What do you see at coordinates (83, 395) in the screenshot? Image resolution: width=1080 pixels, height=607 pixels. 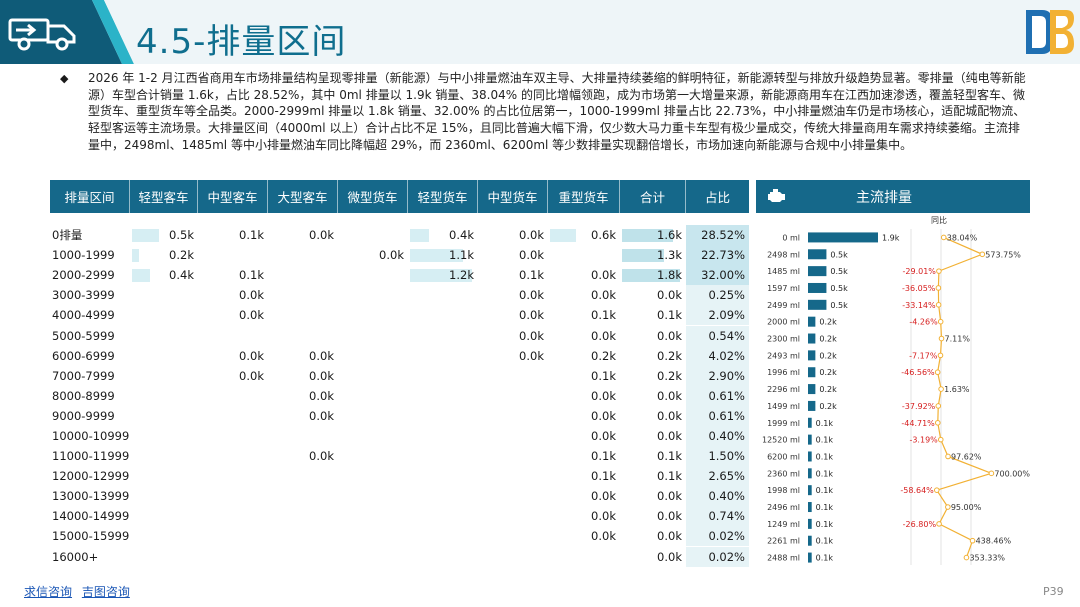 I see `row-label: 8000-8999` at bounding box center [83, 395].